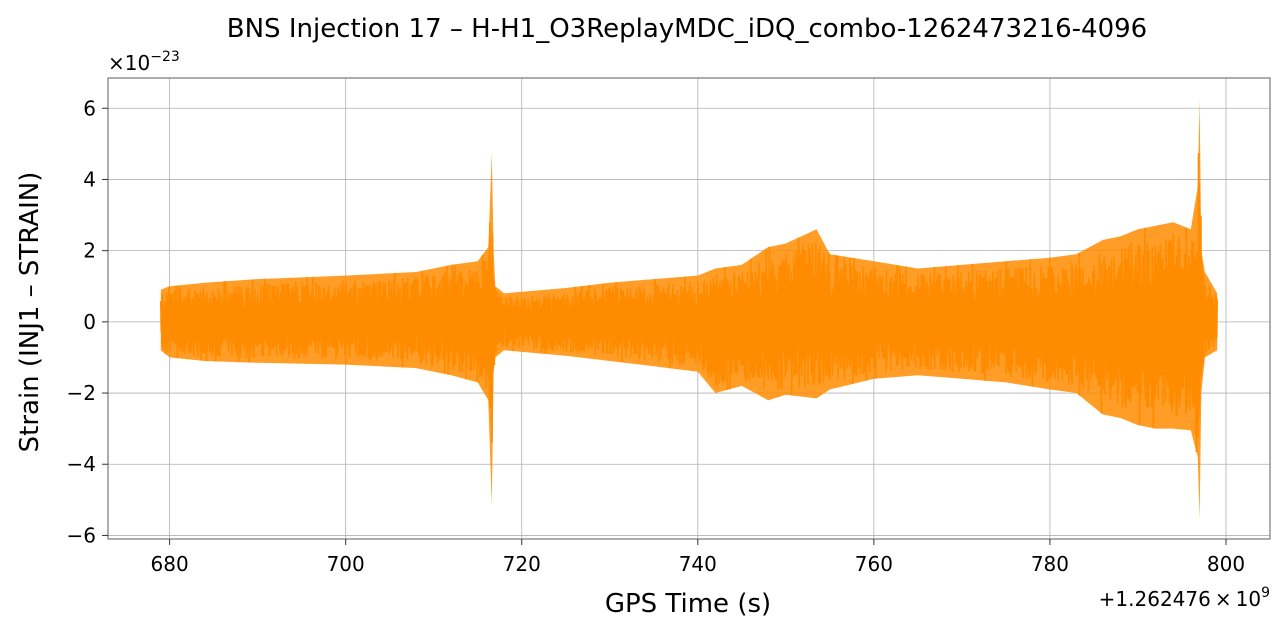 This screenshot has width=1284, height=633. What do you see at coordinates (81, 535) in the screenshot?
I see `y-tick-label: −6` at bounding box center [81, 535].